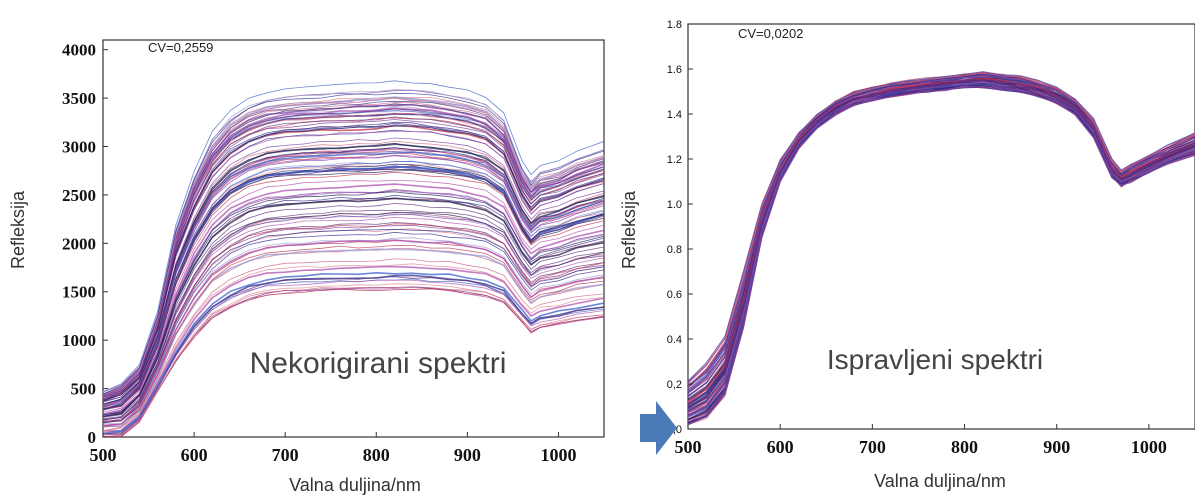  I want to click on y-tick-label: 0.4, so click(674, 340).